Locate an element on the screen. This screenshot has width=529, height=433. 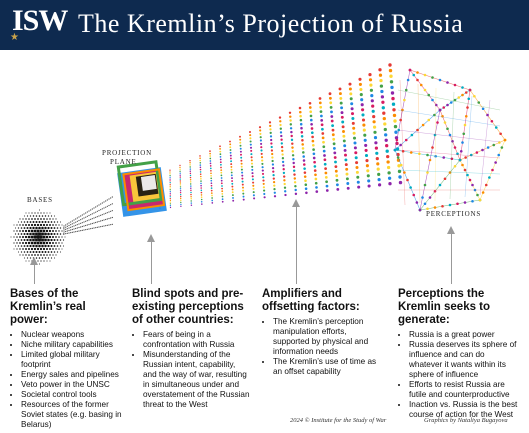
list-item: Russia is a great power is located at coordinates (464, 335).